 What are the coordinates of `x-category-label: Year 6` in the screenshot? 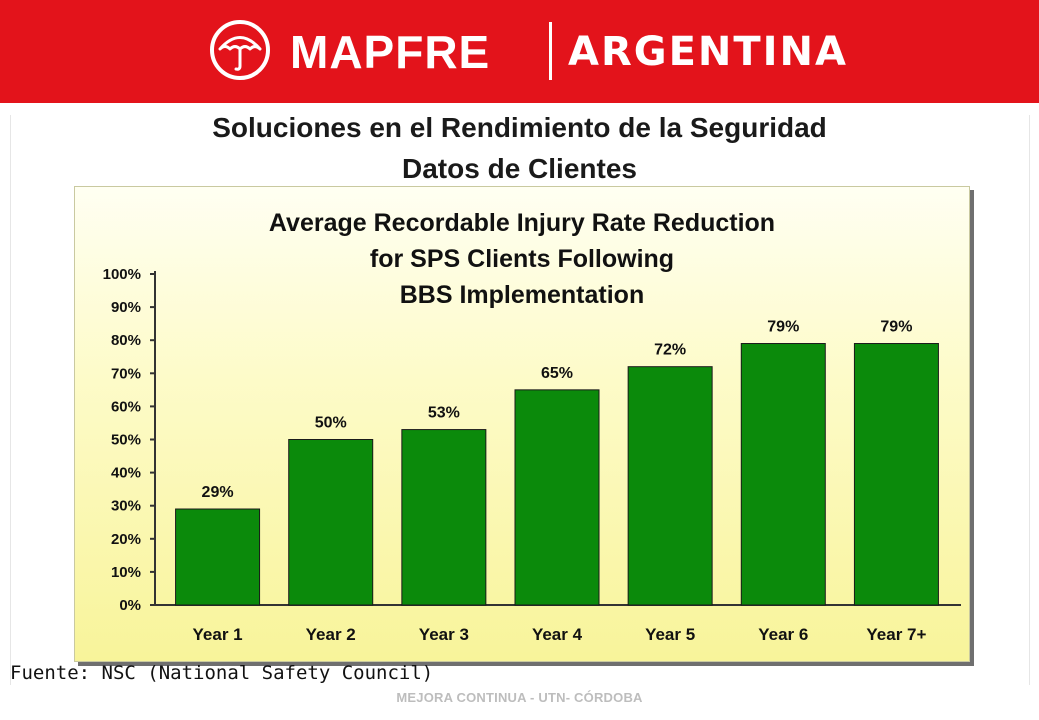 It's located at (783, 634).